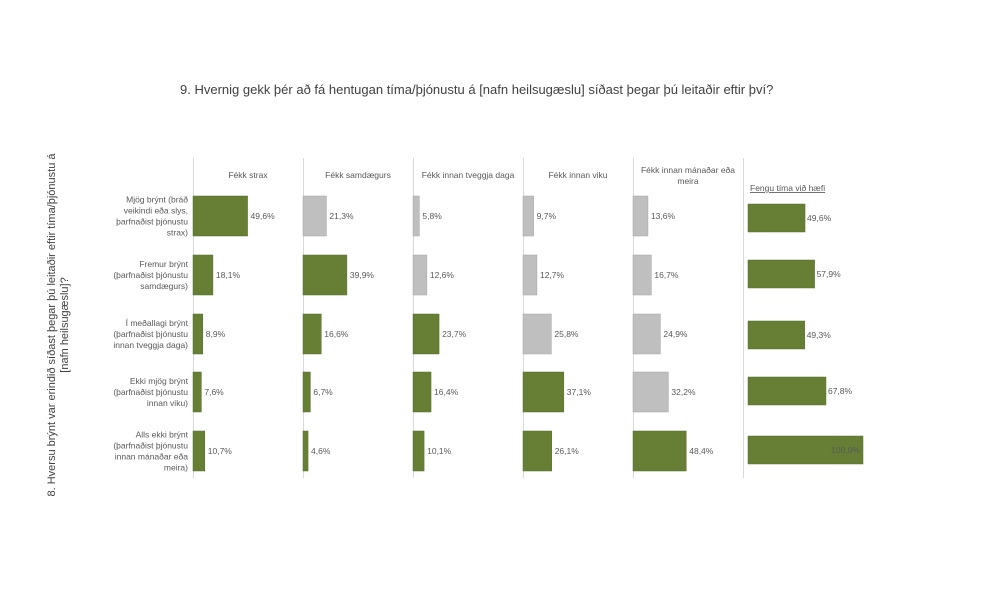 This screenshot has height=591, width=1000. Describe the element at coordinates (840, 391) in the screenshot. I see `summary-value-label-r3: 67,8%` at that location.